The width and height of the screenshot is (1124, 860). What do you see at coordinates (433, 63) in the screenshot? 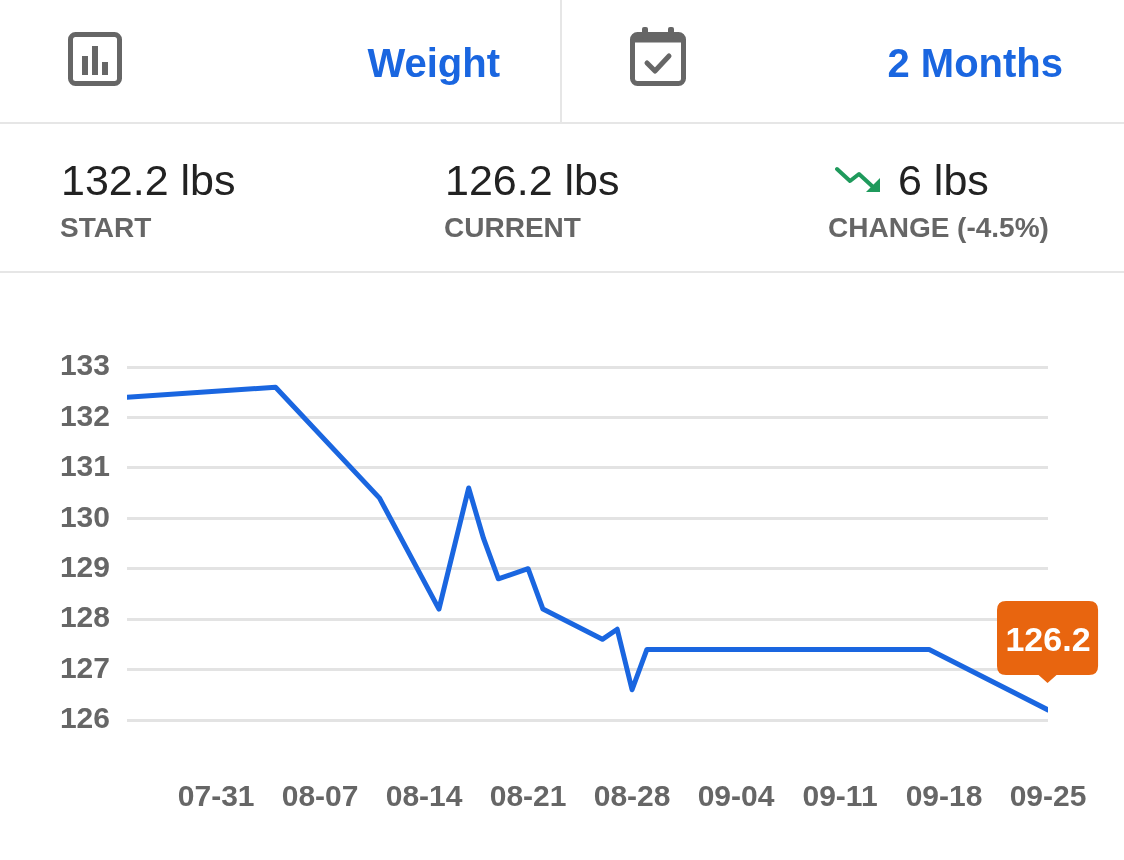
I see `chart-title: Weight` at bounding box center [433, 63].